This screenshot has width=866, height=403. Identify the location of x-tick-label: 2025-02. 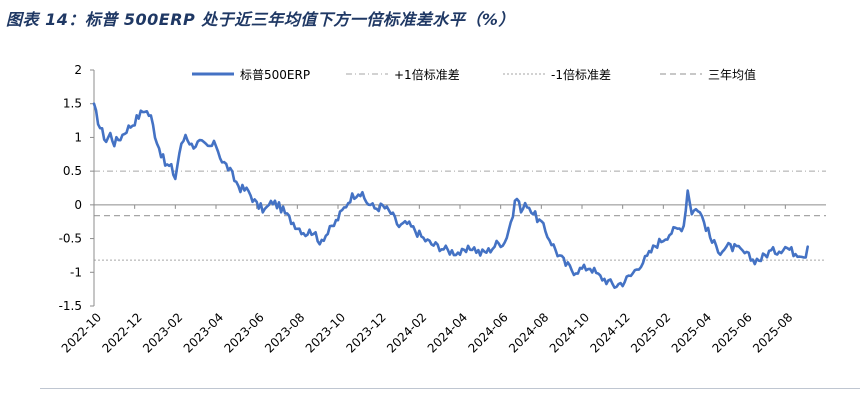
(650, 332).